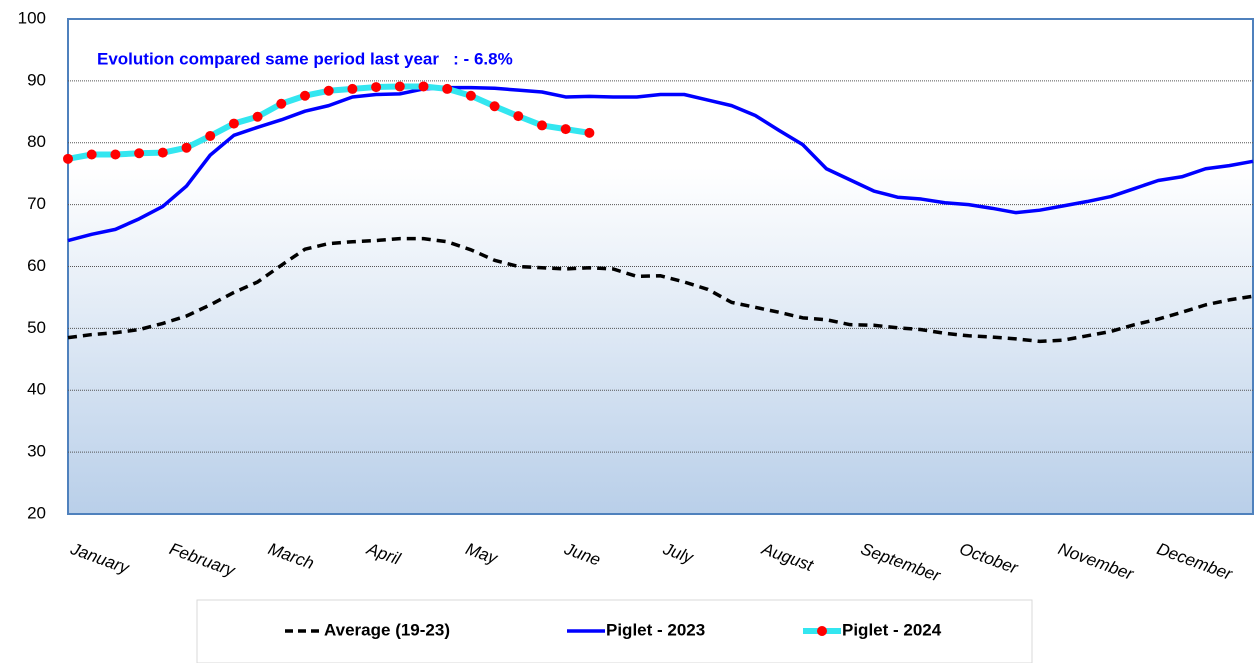 Image resolution: width=1257 pixels, height=663 pixels. Describe the element at coordinates (1194, 561) in the screenshot. I see `x-tick-label: December` at that location.